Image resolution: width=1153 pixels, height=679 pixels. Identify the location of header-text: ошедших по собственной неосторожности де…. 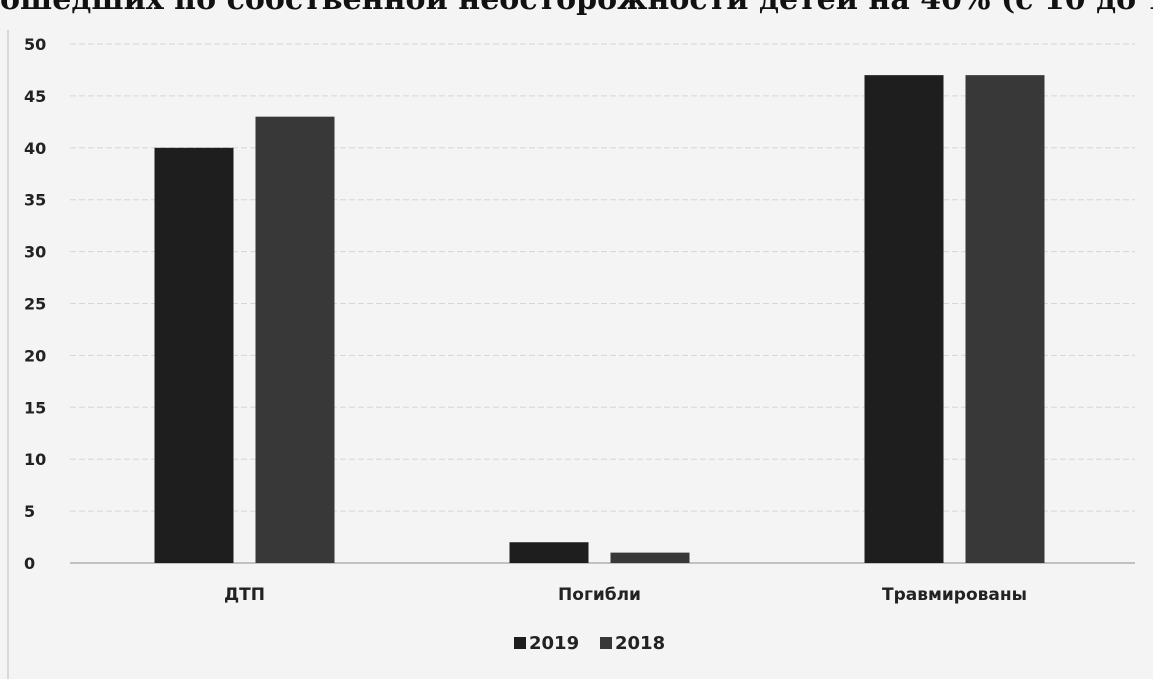
(576, 10).